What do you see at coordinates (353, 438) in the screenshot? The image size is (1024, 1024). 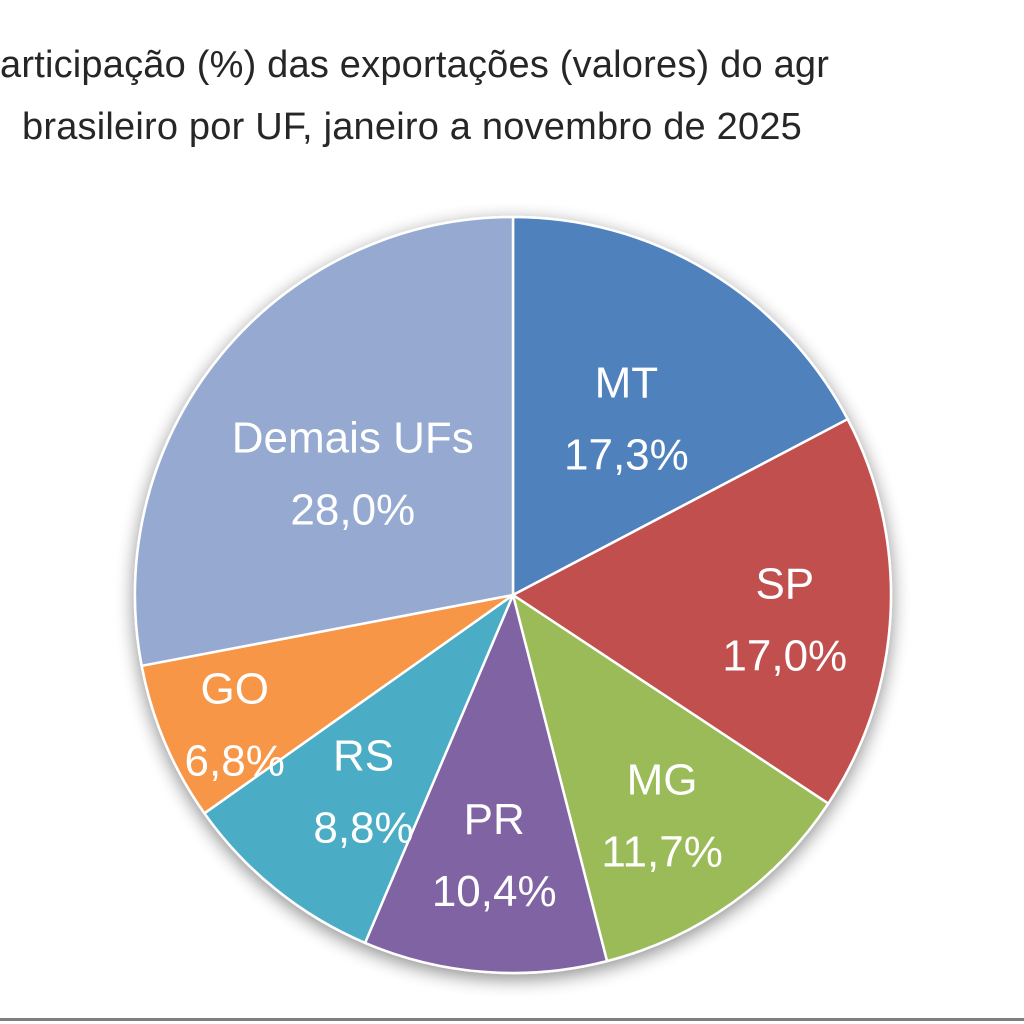 I see `pie-label-category: Demais UFs` at bounding box center [353, 438].